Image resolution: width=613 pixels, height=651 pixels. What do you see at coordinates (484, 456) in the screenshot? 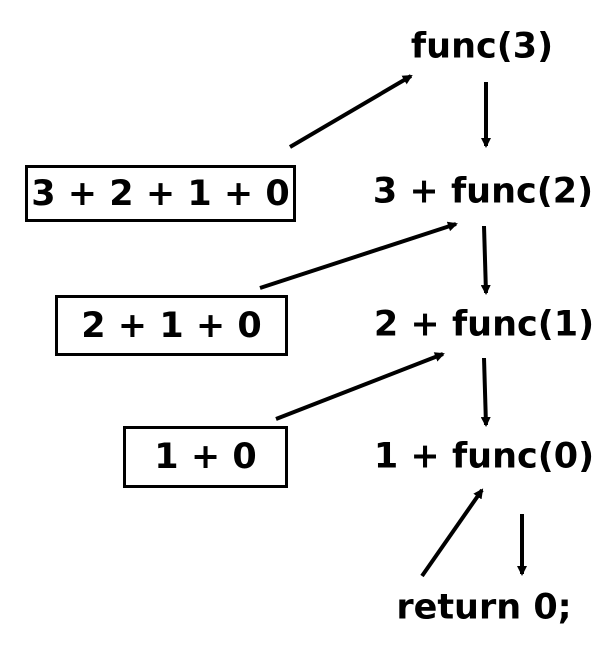
I see `expand-func-0: 1 + func(0)` at bounding box center [484, 456].